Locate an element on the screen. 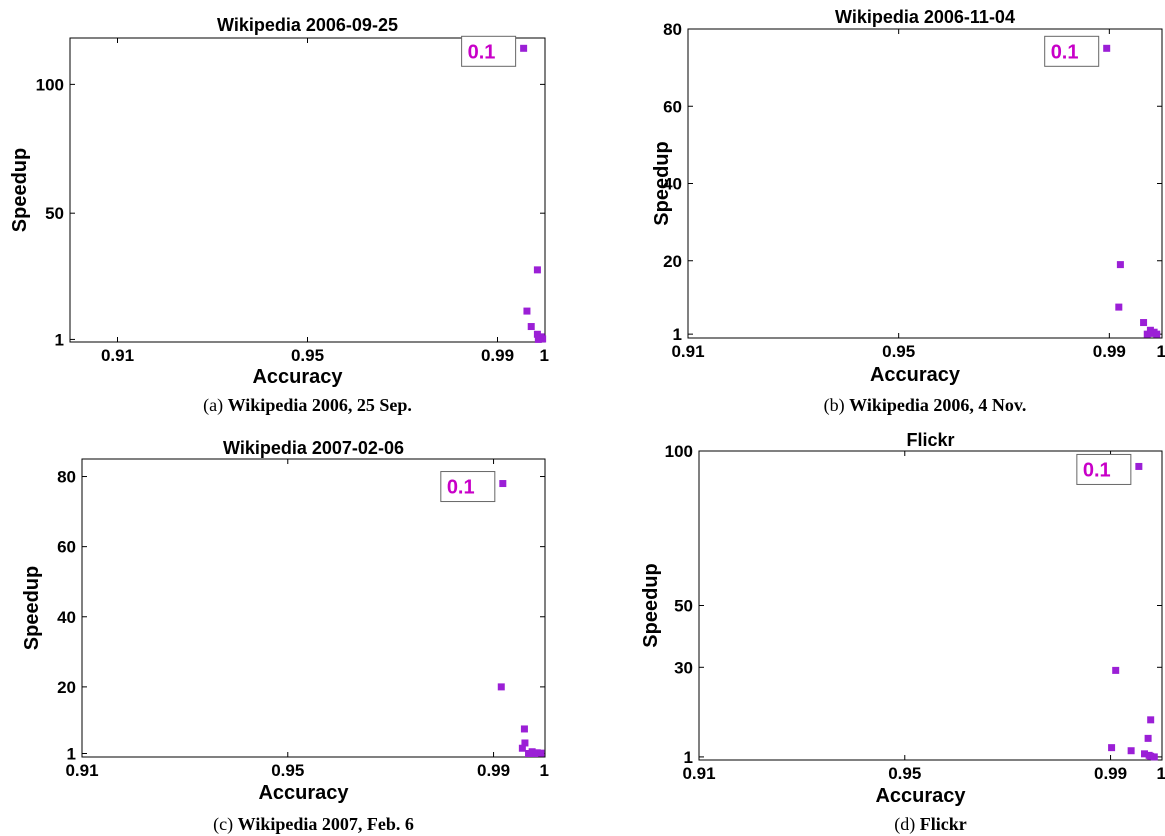  chart-title: Wikipedia 2006-11-04 is located at coordinates (925, 17).